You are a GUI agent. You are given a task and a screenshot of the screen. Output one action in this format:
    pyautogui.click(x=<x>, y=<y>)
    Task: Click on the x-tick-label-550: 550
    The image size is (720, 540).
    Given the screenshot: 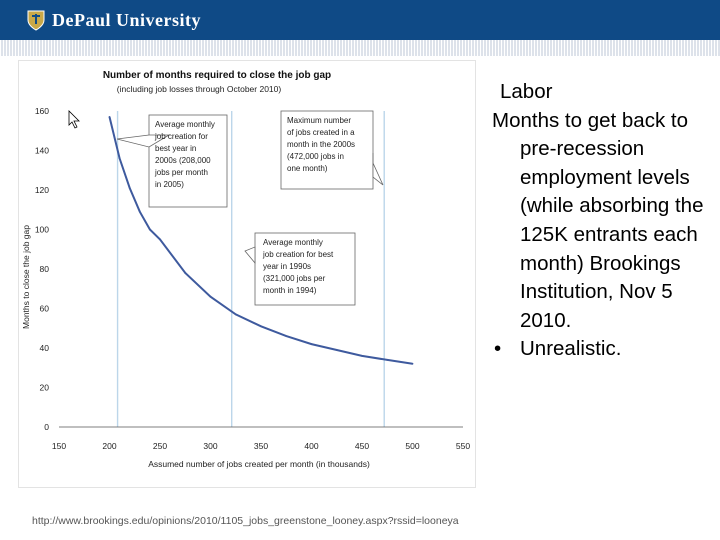 What is the action you would take?
    pyautogui.click(x=463, y=446)
    